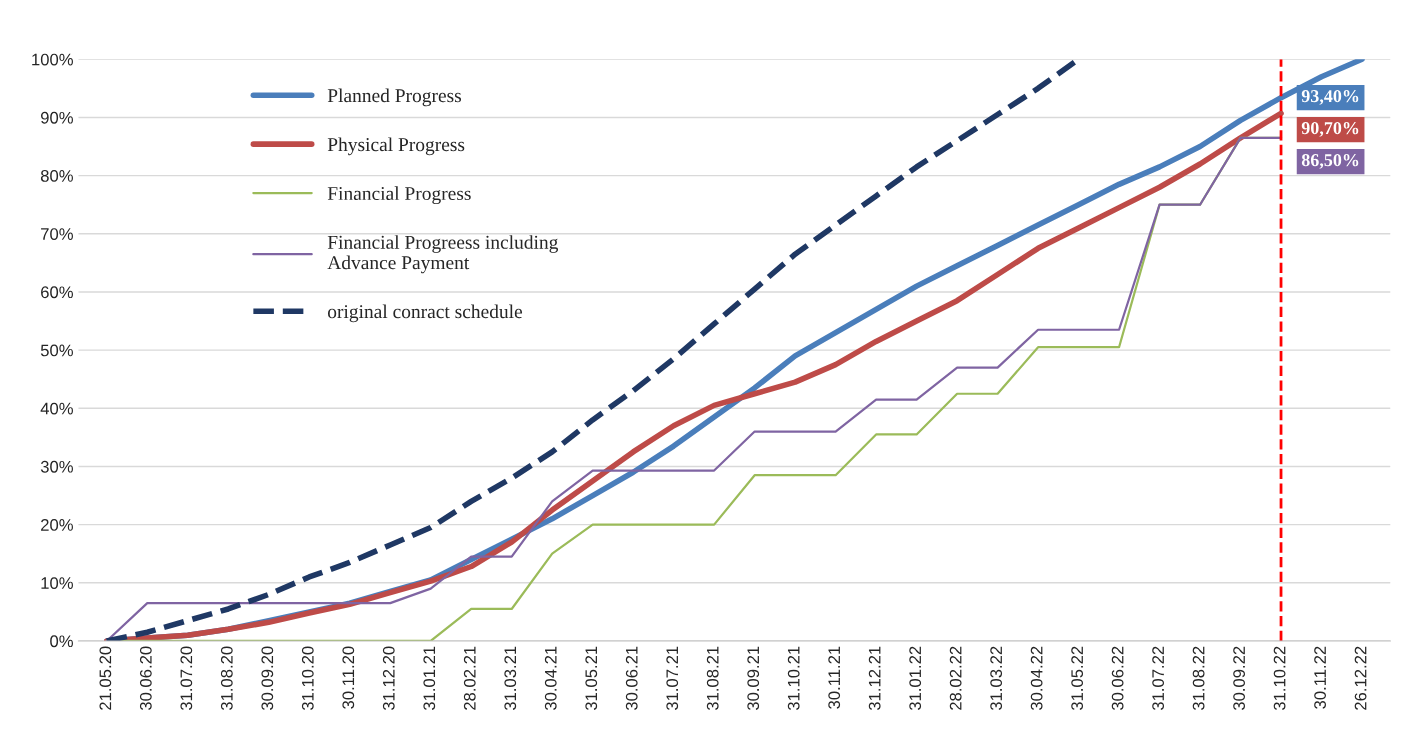 This screenshot has height=741, width=1426. I want to click on x-tick-label: 30.09.21, so click(753, 678).